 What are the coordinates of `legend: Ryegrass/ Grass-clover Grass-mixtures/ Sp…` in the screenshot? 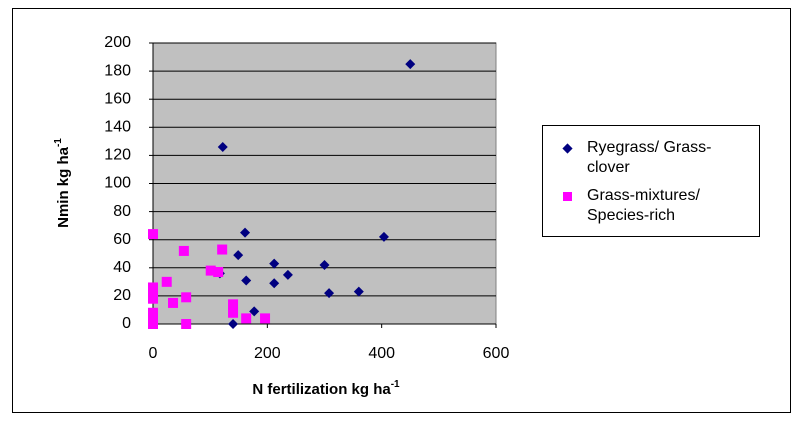 It's located at (651, 181).